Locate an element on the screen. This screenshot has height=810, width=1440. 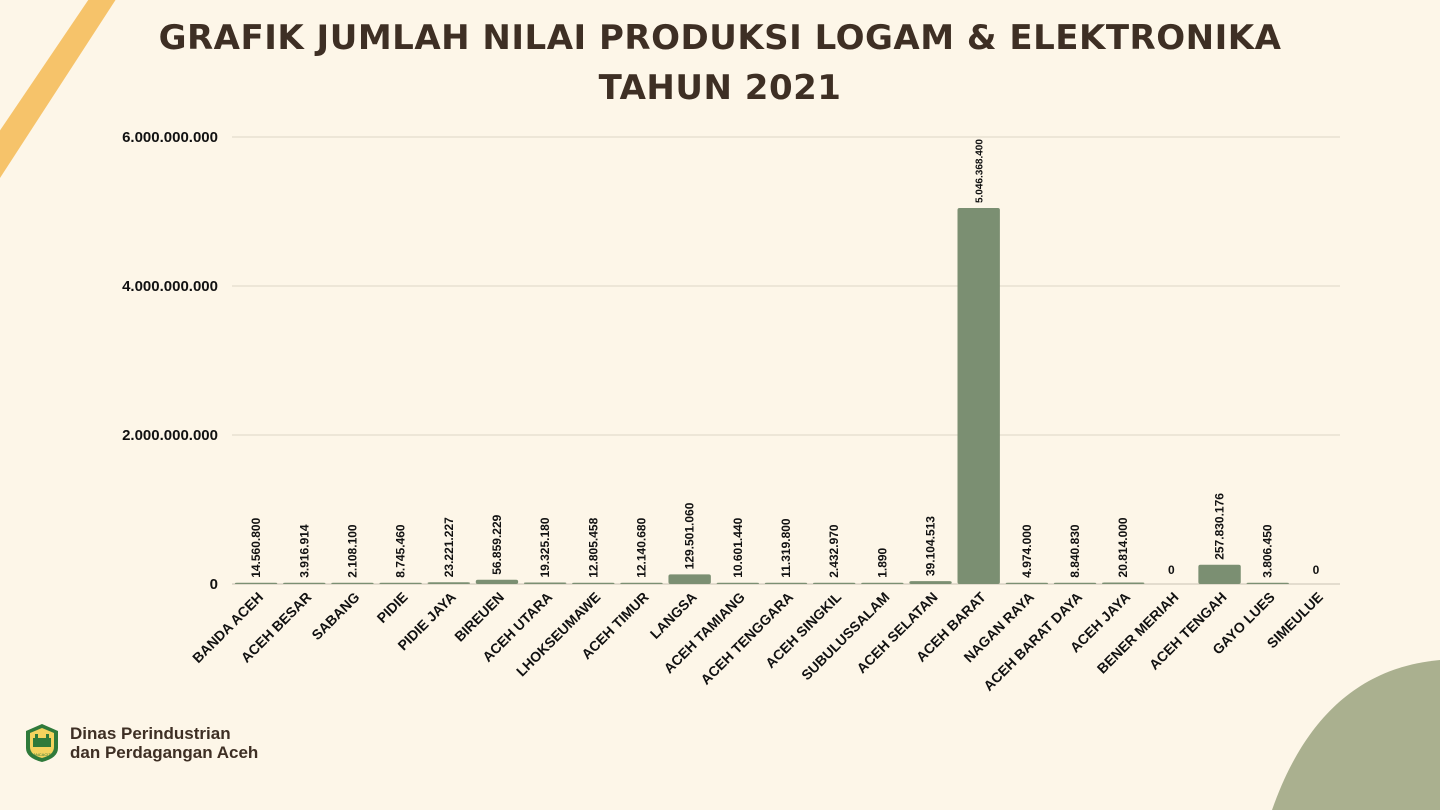
data-label: 2.432.970 is located at coordinates (834, 551).